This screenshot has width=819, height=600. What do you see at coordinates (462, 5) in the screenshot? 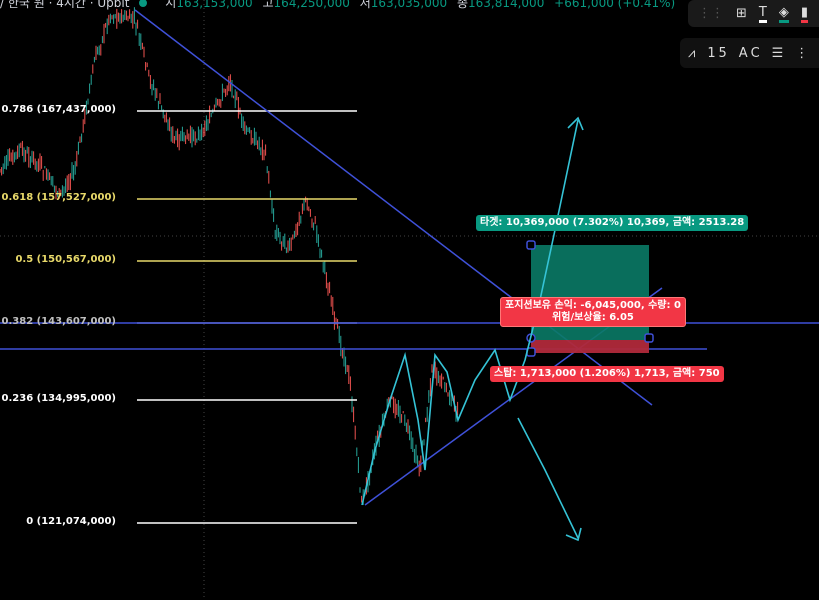
I see `close-label: 종` at bounding box center [462, 5].